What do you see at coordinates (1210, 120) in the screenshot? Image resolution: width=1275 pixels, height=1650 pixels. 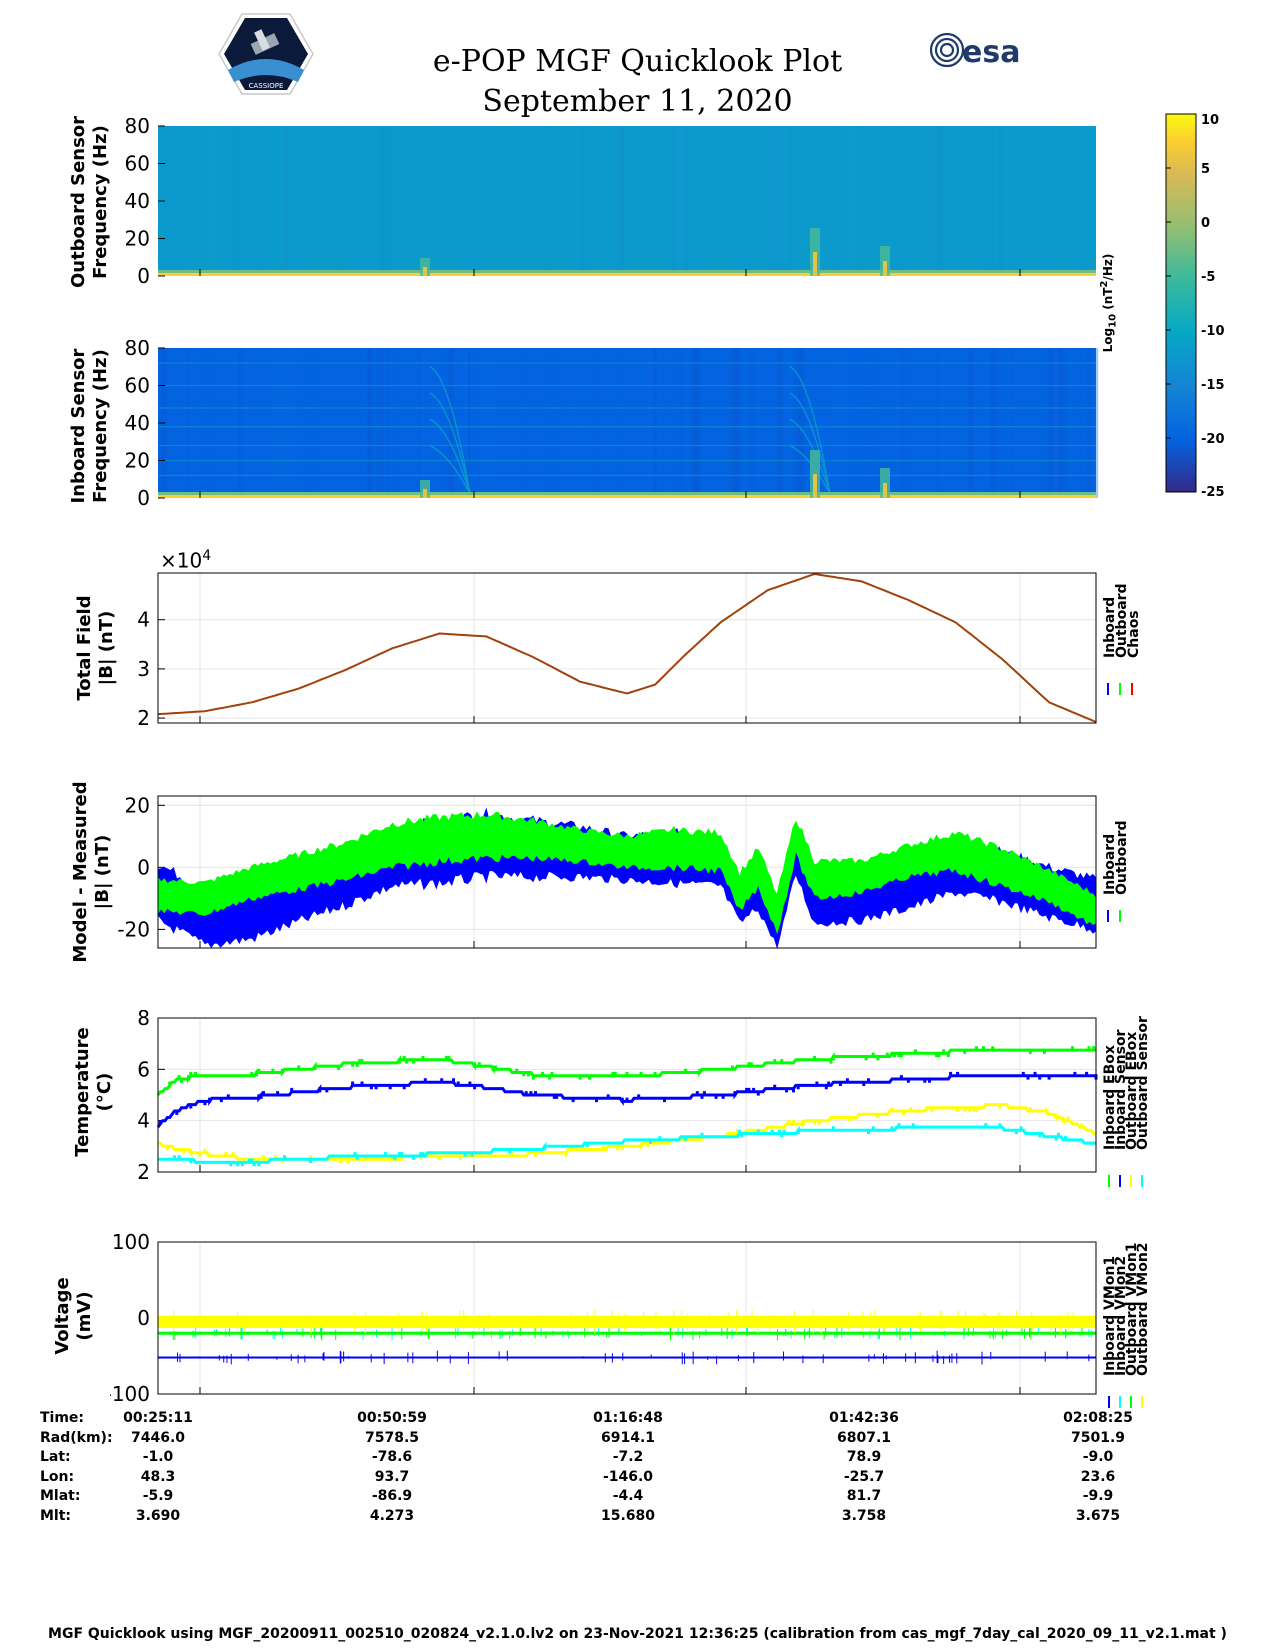 I see `colorbar-tick-label: 10` at bounding box center [1210, 120].